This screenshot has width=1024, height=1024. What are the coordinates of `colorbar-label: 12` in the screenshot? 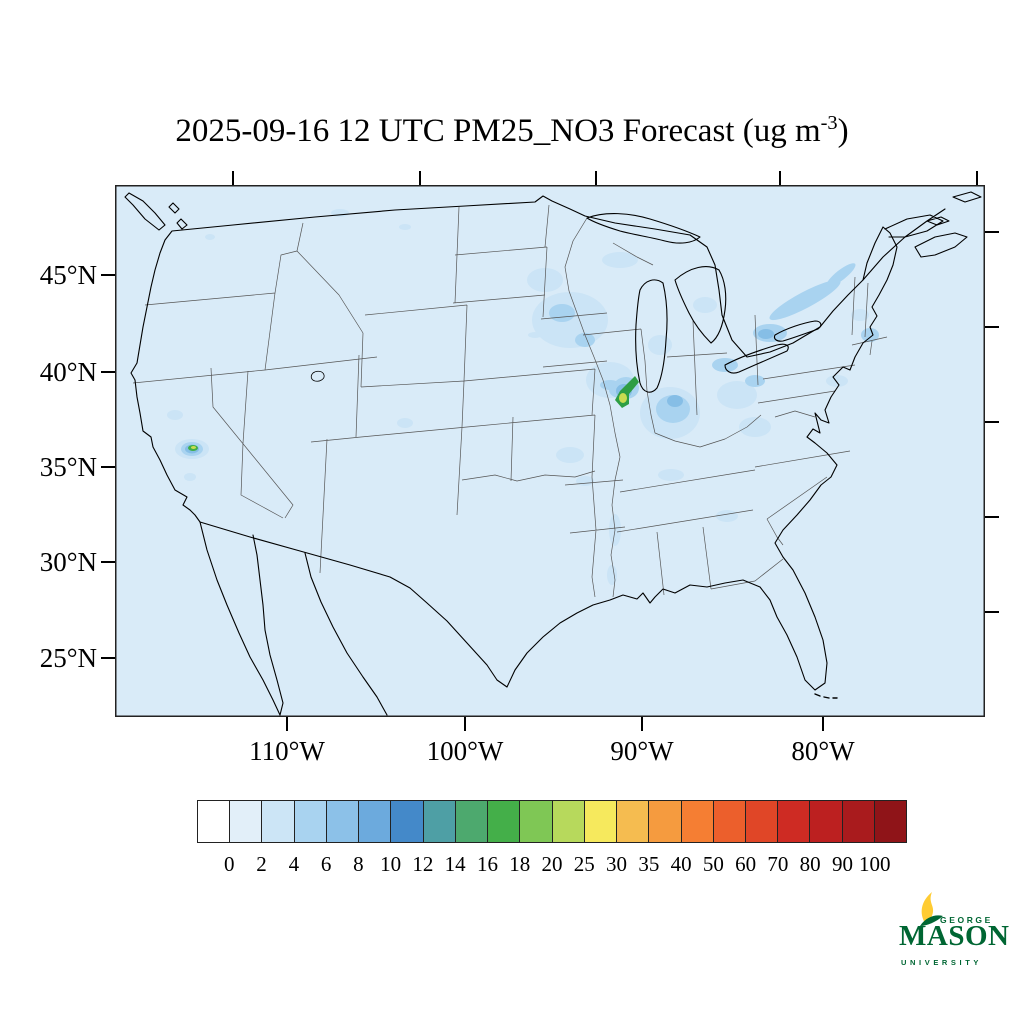 It's located at (423, 864).